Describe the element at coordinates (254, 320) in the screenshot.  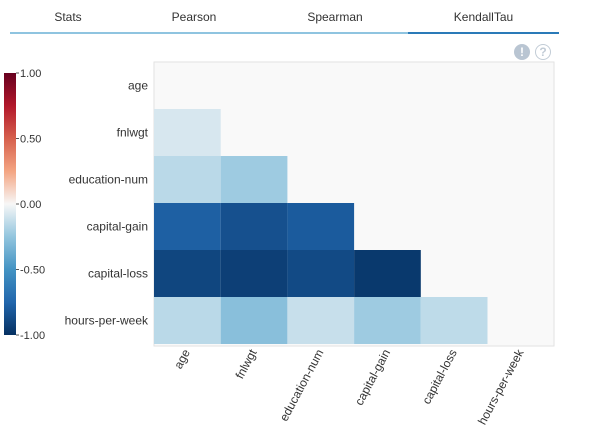
I see `heatmap-cell-hours-per-week-fnlwgt` at that location.